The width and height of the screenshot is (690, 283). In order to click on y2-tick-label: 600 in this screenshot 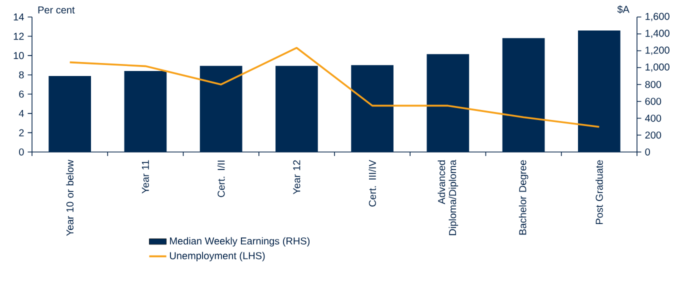, I will do `click(653, 101)`.